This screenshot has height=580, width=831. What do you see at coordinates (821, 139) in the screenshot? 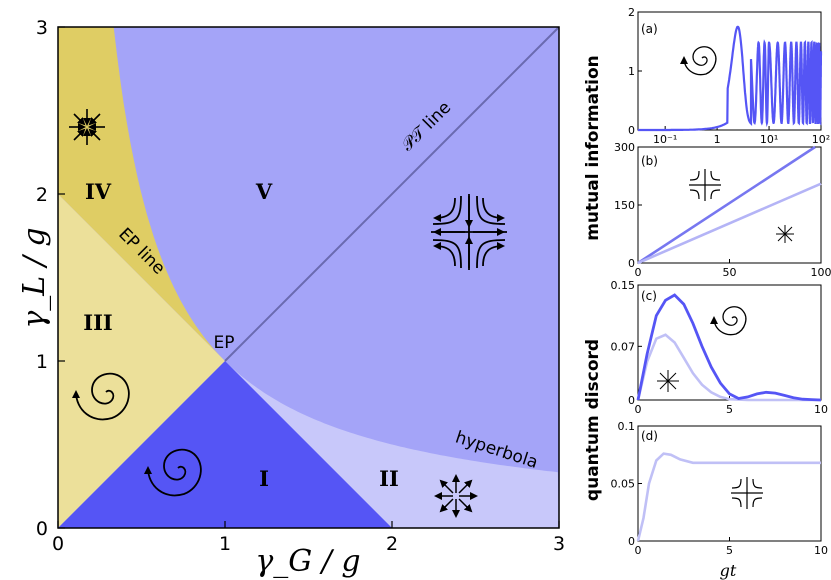
I see `xtick-label-10²: 10²` at bounding box center [821, 139].